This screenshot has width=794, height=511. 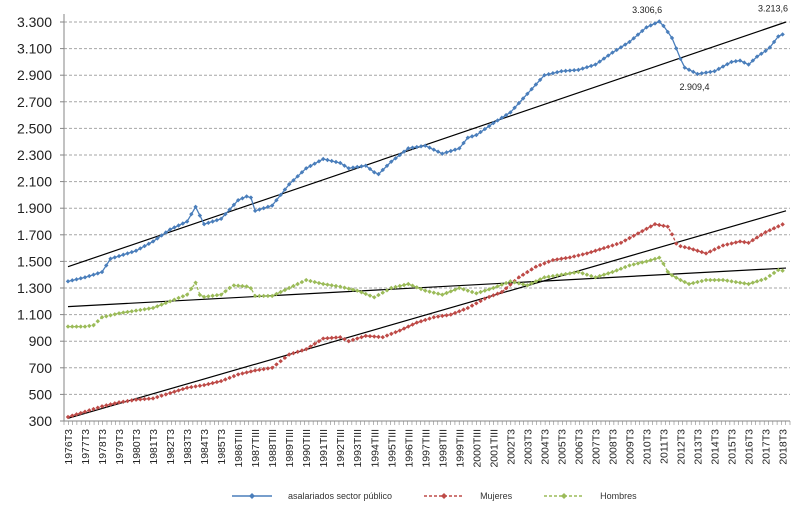 What do you see at coordinates (427, 287) in the screenshot?
I see `trendline` at bounding box center [427, 287].